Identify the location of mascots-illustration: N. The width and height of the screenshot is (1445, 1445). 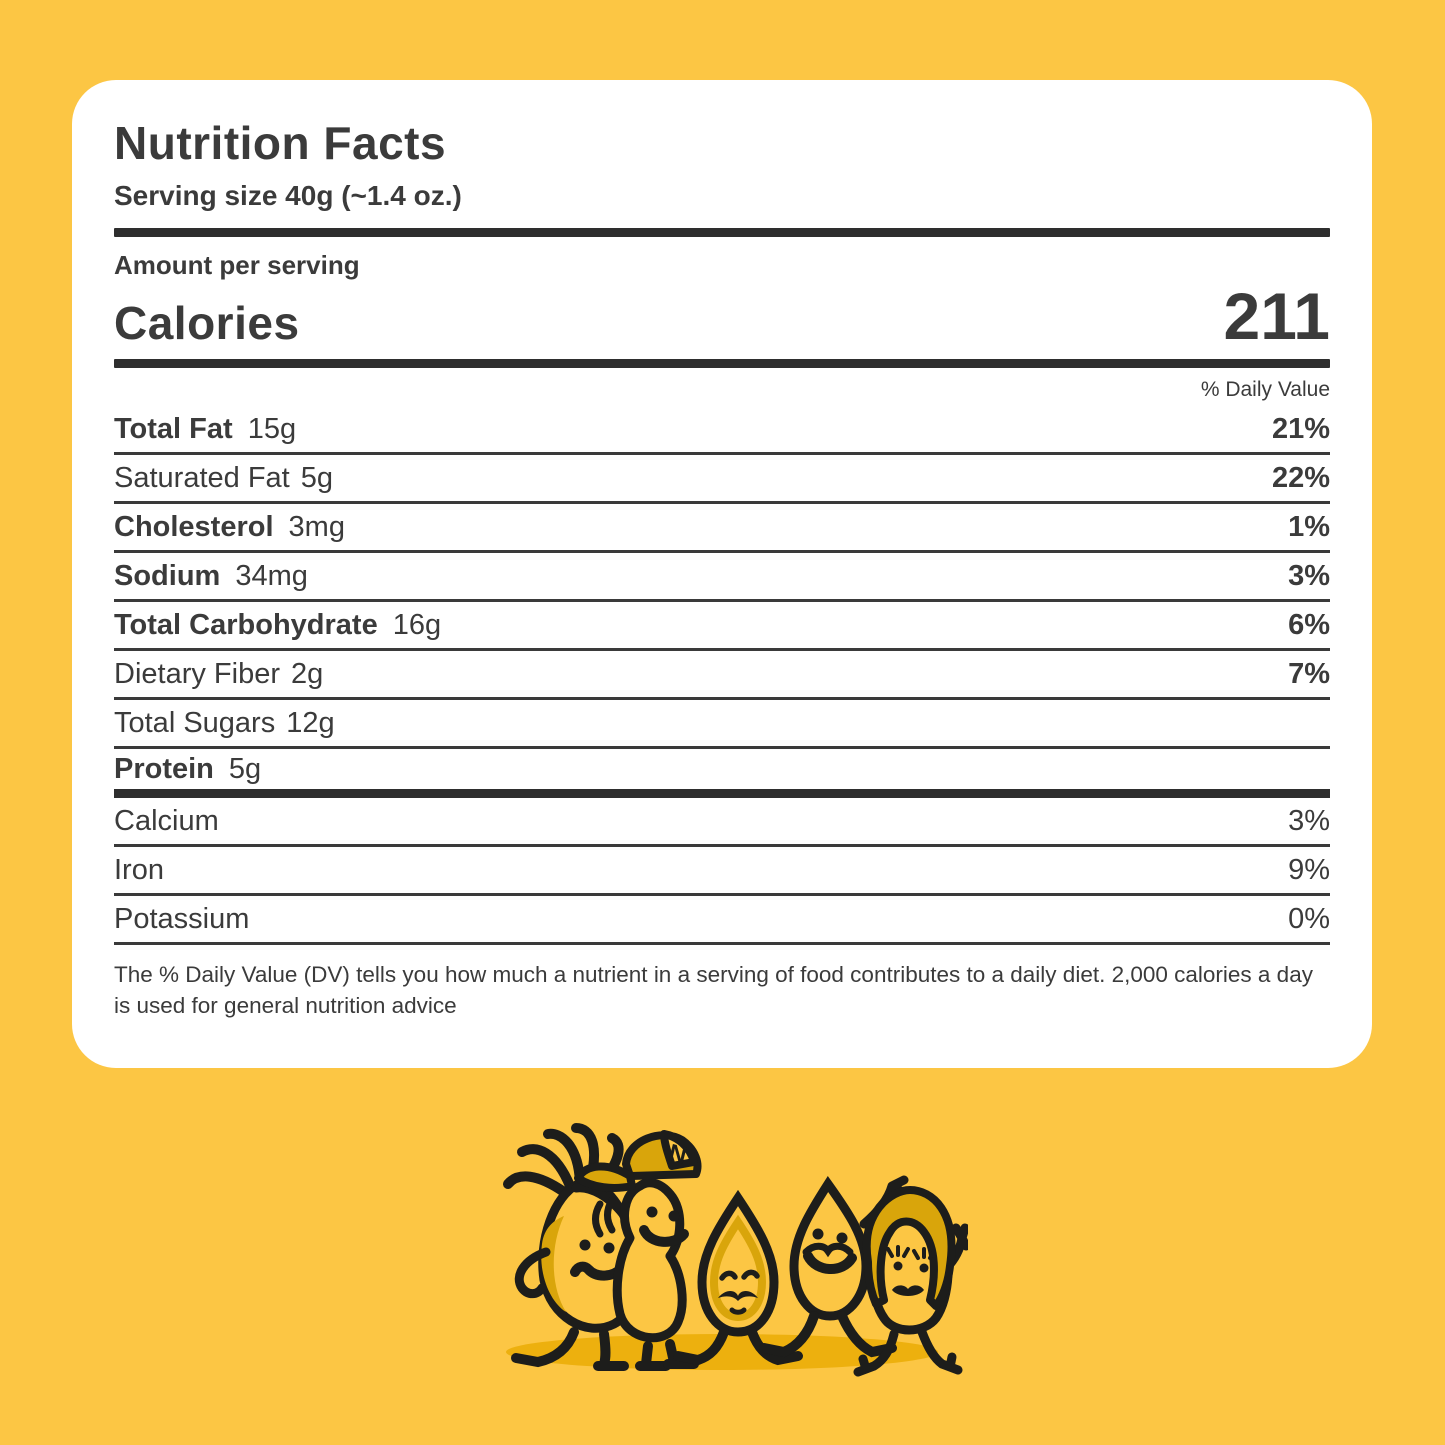
(735, 1250).